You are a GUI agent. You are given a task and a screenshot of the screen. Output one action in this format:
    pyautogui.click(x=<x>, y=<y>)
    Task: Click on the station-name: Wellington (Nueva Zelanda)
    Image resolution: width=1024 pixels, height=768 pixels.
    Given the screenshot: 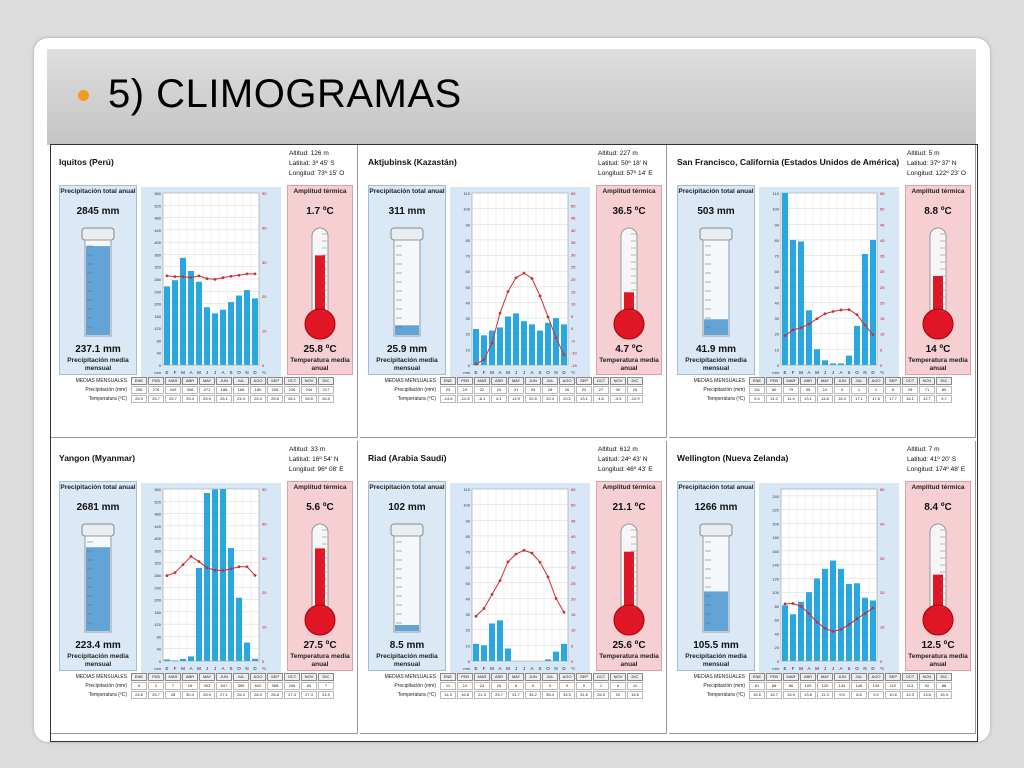 What is the action you would take?
    pyautogui.click(x=733, y=458)
    